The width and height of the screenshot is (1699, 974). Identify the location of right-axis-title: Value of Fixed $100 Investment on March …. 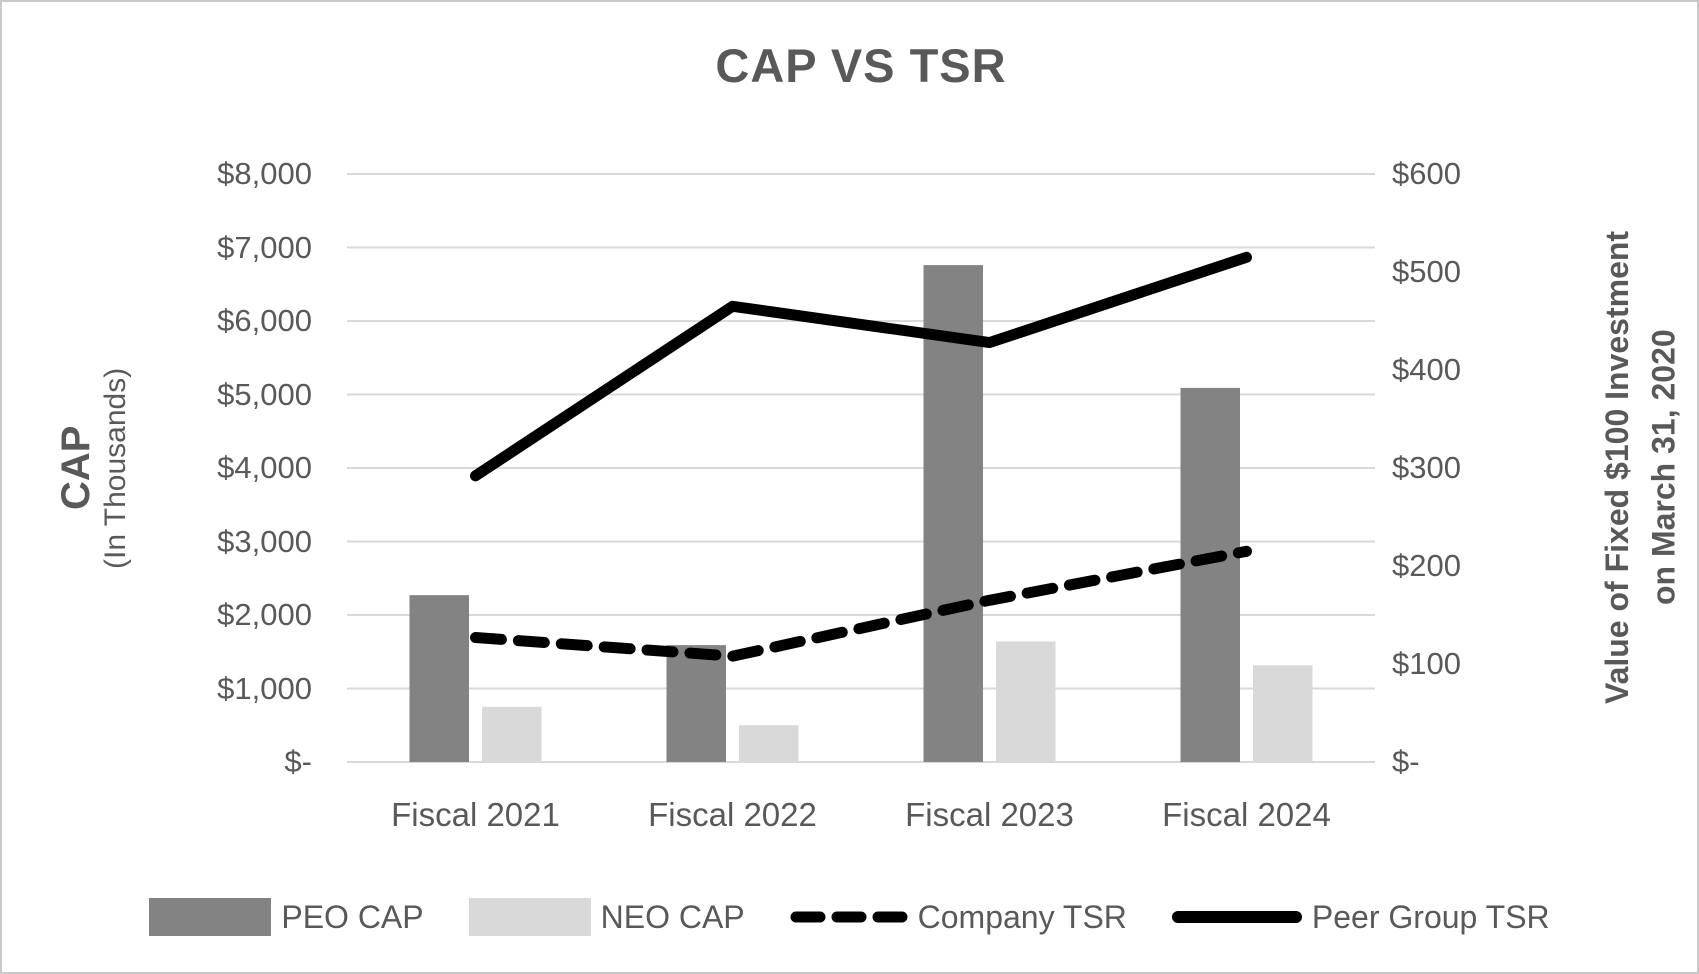
(1640, 467).